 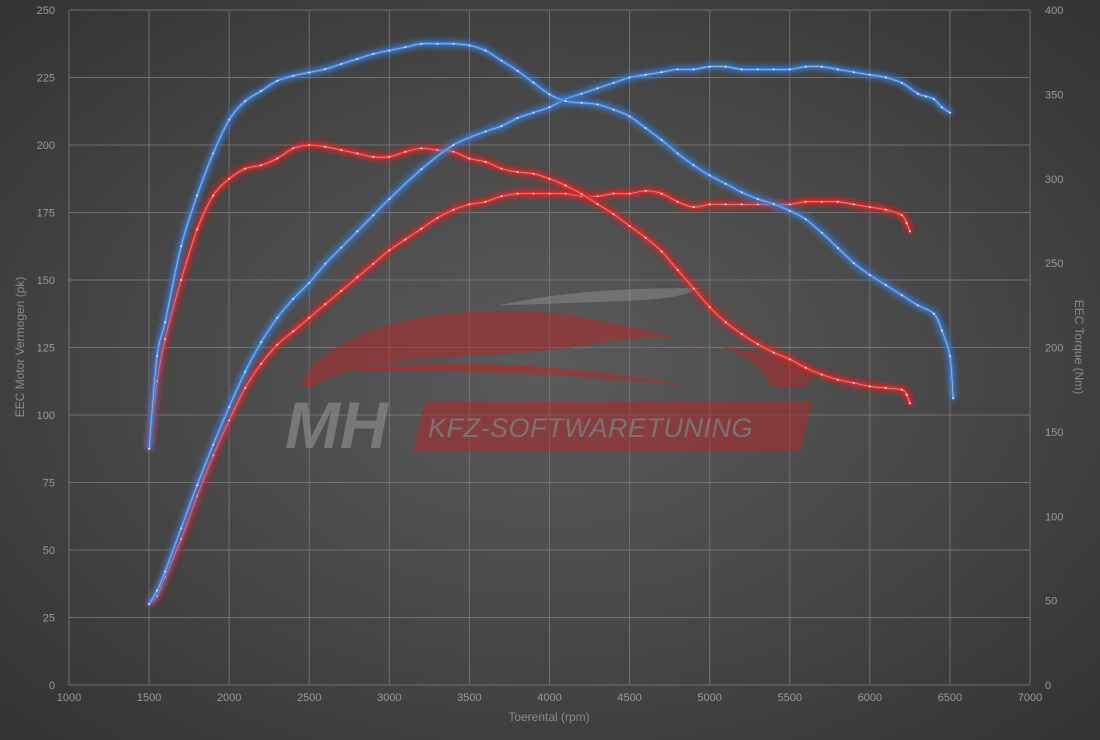 I want to click on watermark-red-banner, so click(x=612, y=427).